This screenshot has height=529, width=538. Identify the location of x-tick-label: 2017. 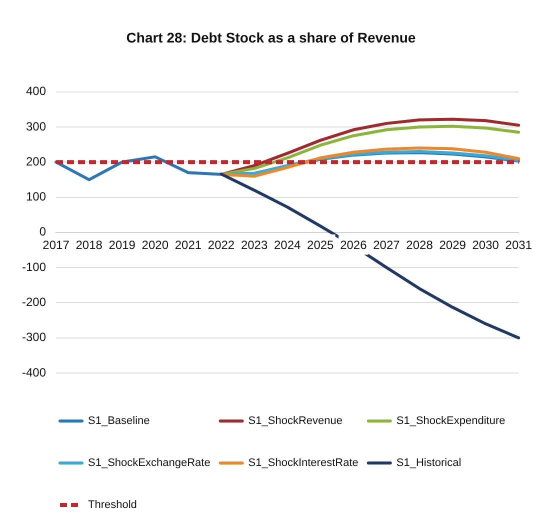
(56, 245).